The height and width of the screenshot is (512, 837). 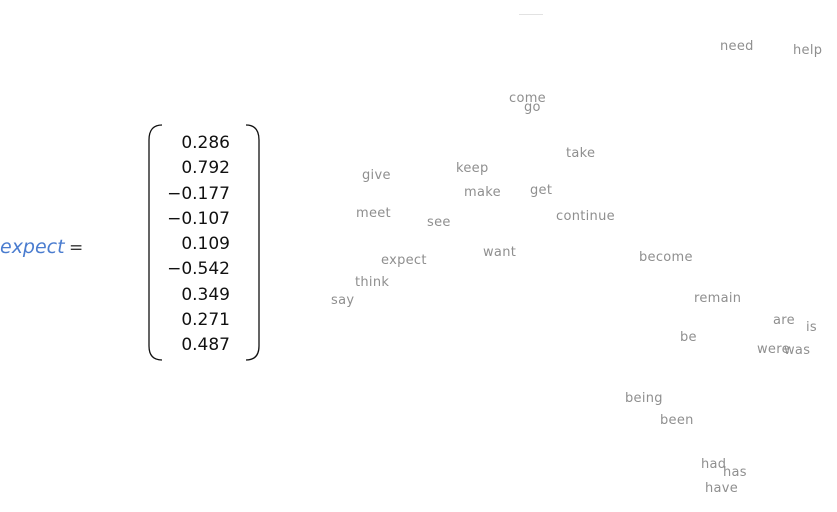 I want to click on word-be: be, so click(x=688, y=337).